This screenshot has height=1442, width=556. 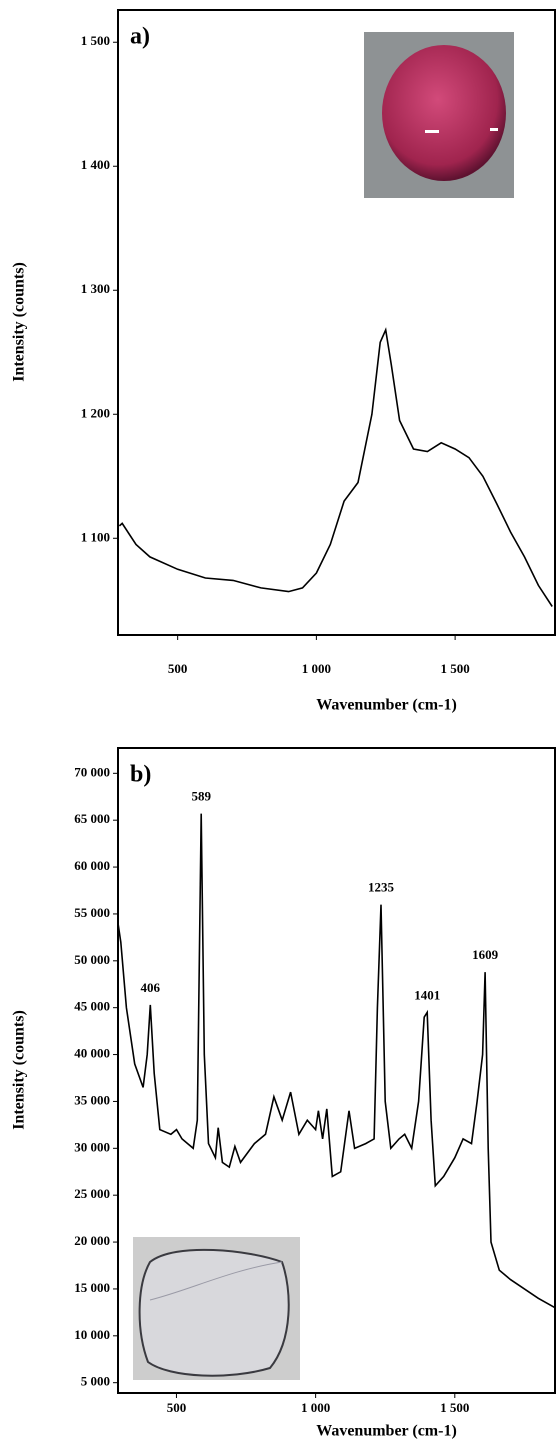 I want to click on y-tick-label: 10 000, so click(x=92, y=1334).